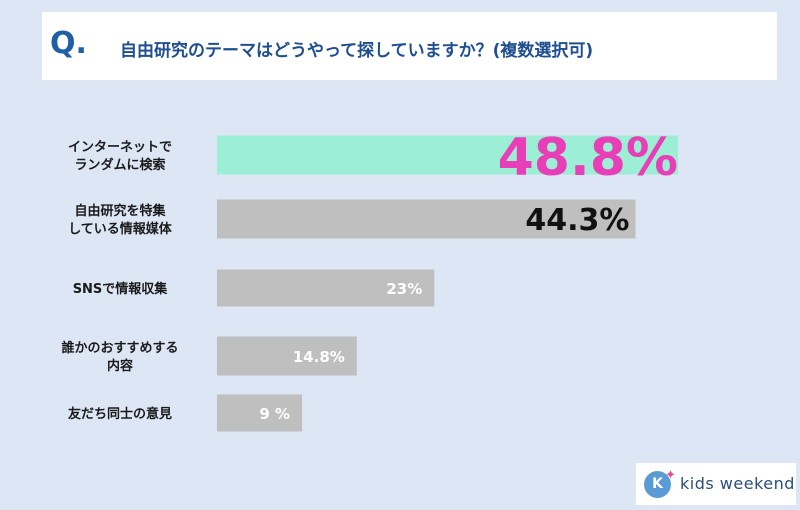 Image resolution: width=800 pixels, height=510 pixels. Describe the element at coordinates (120, 211) in the screenshot. I see `category-label-1-0: 自由研究を特集` at that location.